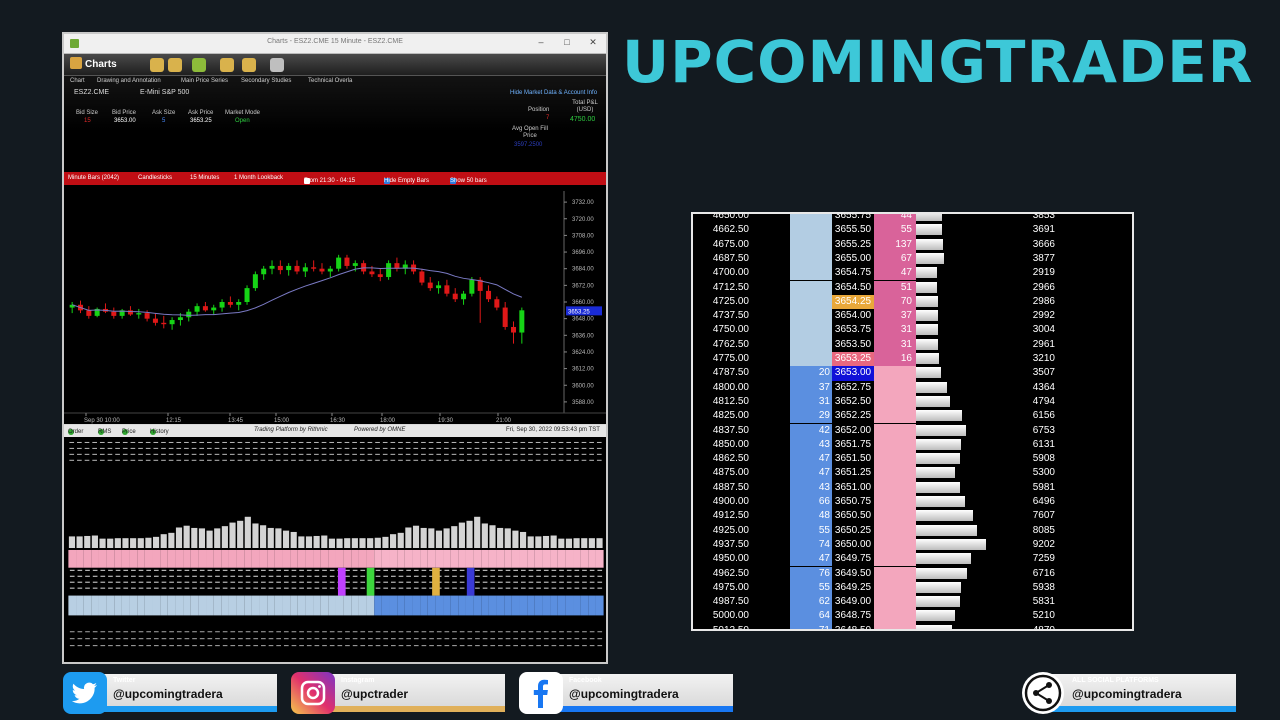 The height and width of the screenshot is (720, 1280). I want to click on ladder-price: 3648.50, so click(853, 626).